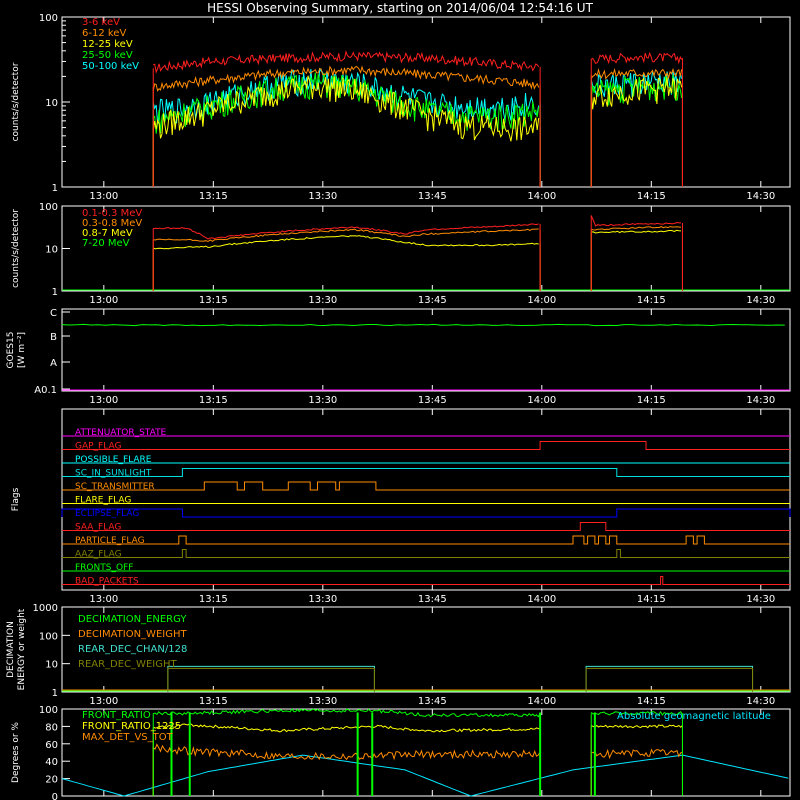 Image resolution: width=800 pixels, height=800 pixels. Describe the element at coordinates (132, 619) in the screenshot. I see `panel-5-legend-decimation-energy: DECIMATION_ENERGY` at that location.